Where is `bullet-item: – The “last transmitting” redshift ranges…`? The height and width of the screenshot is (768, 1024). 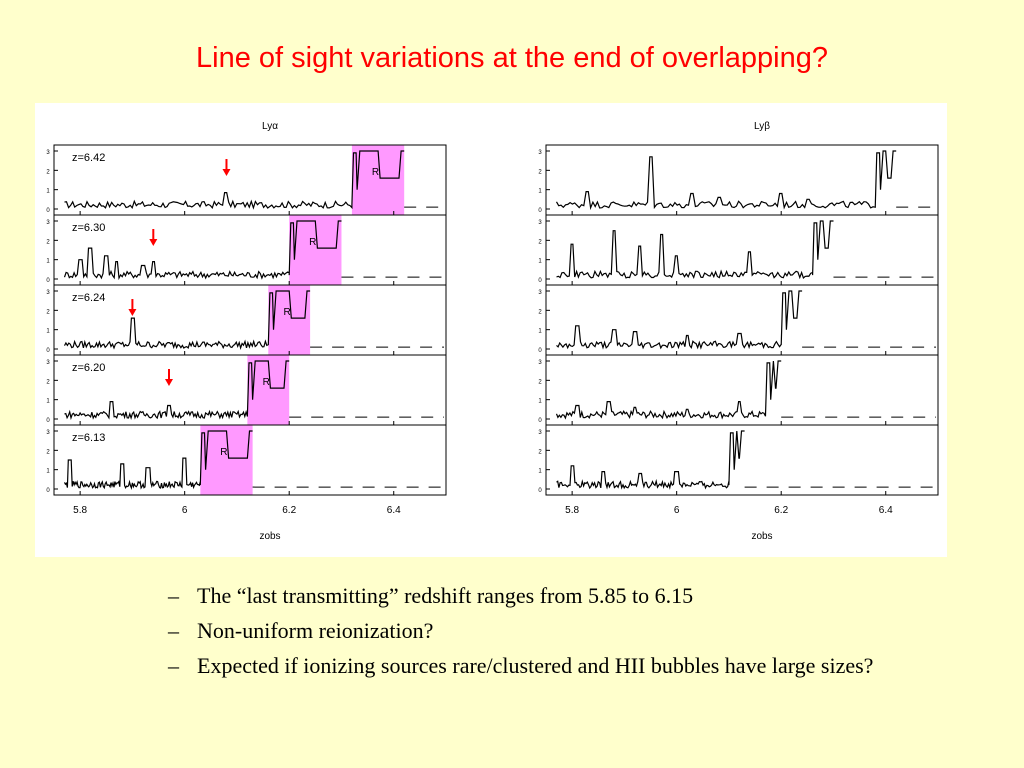 bullet-item: – The “last transmitting” redshift ranges… is located at coordinates (558, 595).